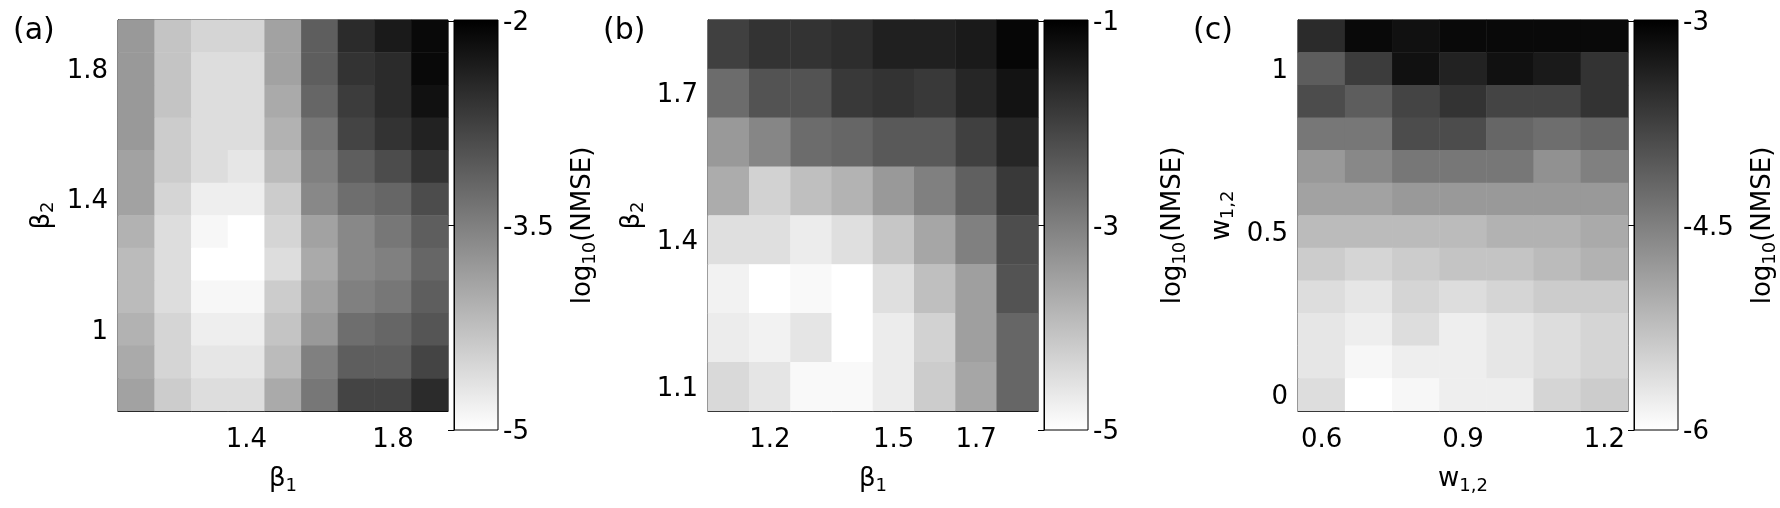 This screenshot has height=508, width=1780. Describe the element at coordinates (1213, 28) in the screenshot. I see `chart-title: (c)` at that location.